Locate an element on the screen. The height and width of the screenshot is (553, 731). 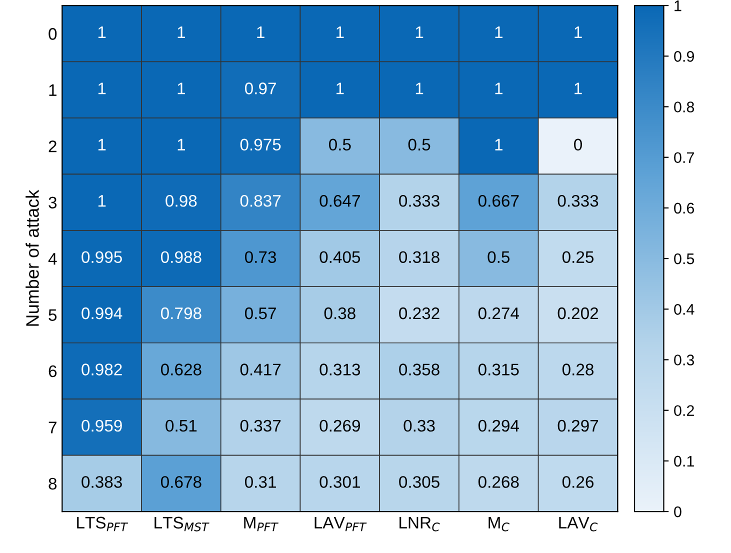
data-label: 0.975 is located at coordinates (260, 144).